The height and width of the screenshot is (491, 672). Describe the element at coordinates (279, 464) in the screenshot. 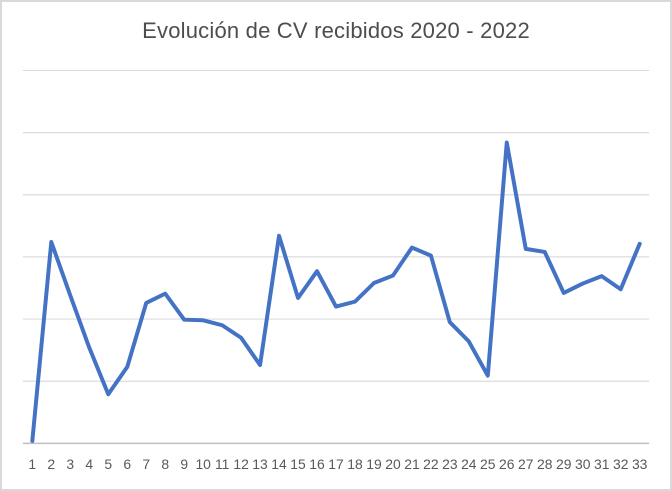

I see `x-tick-label: 14` at that location.